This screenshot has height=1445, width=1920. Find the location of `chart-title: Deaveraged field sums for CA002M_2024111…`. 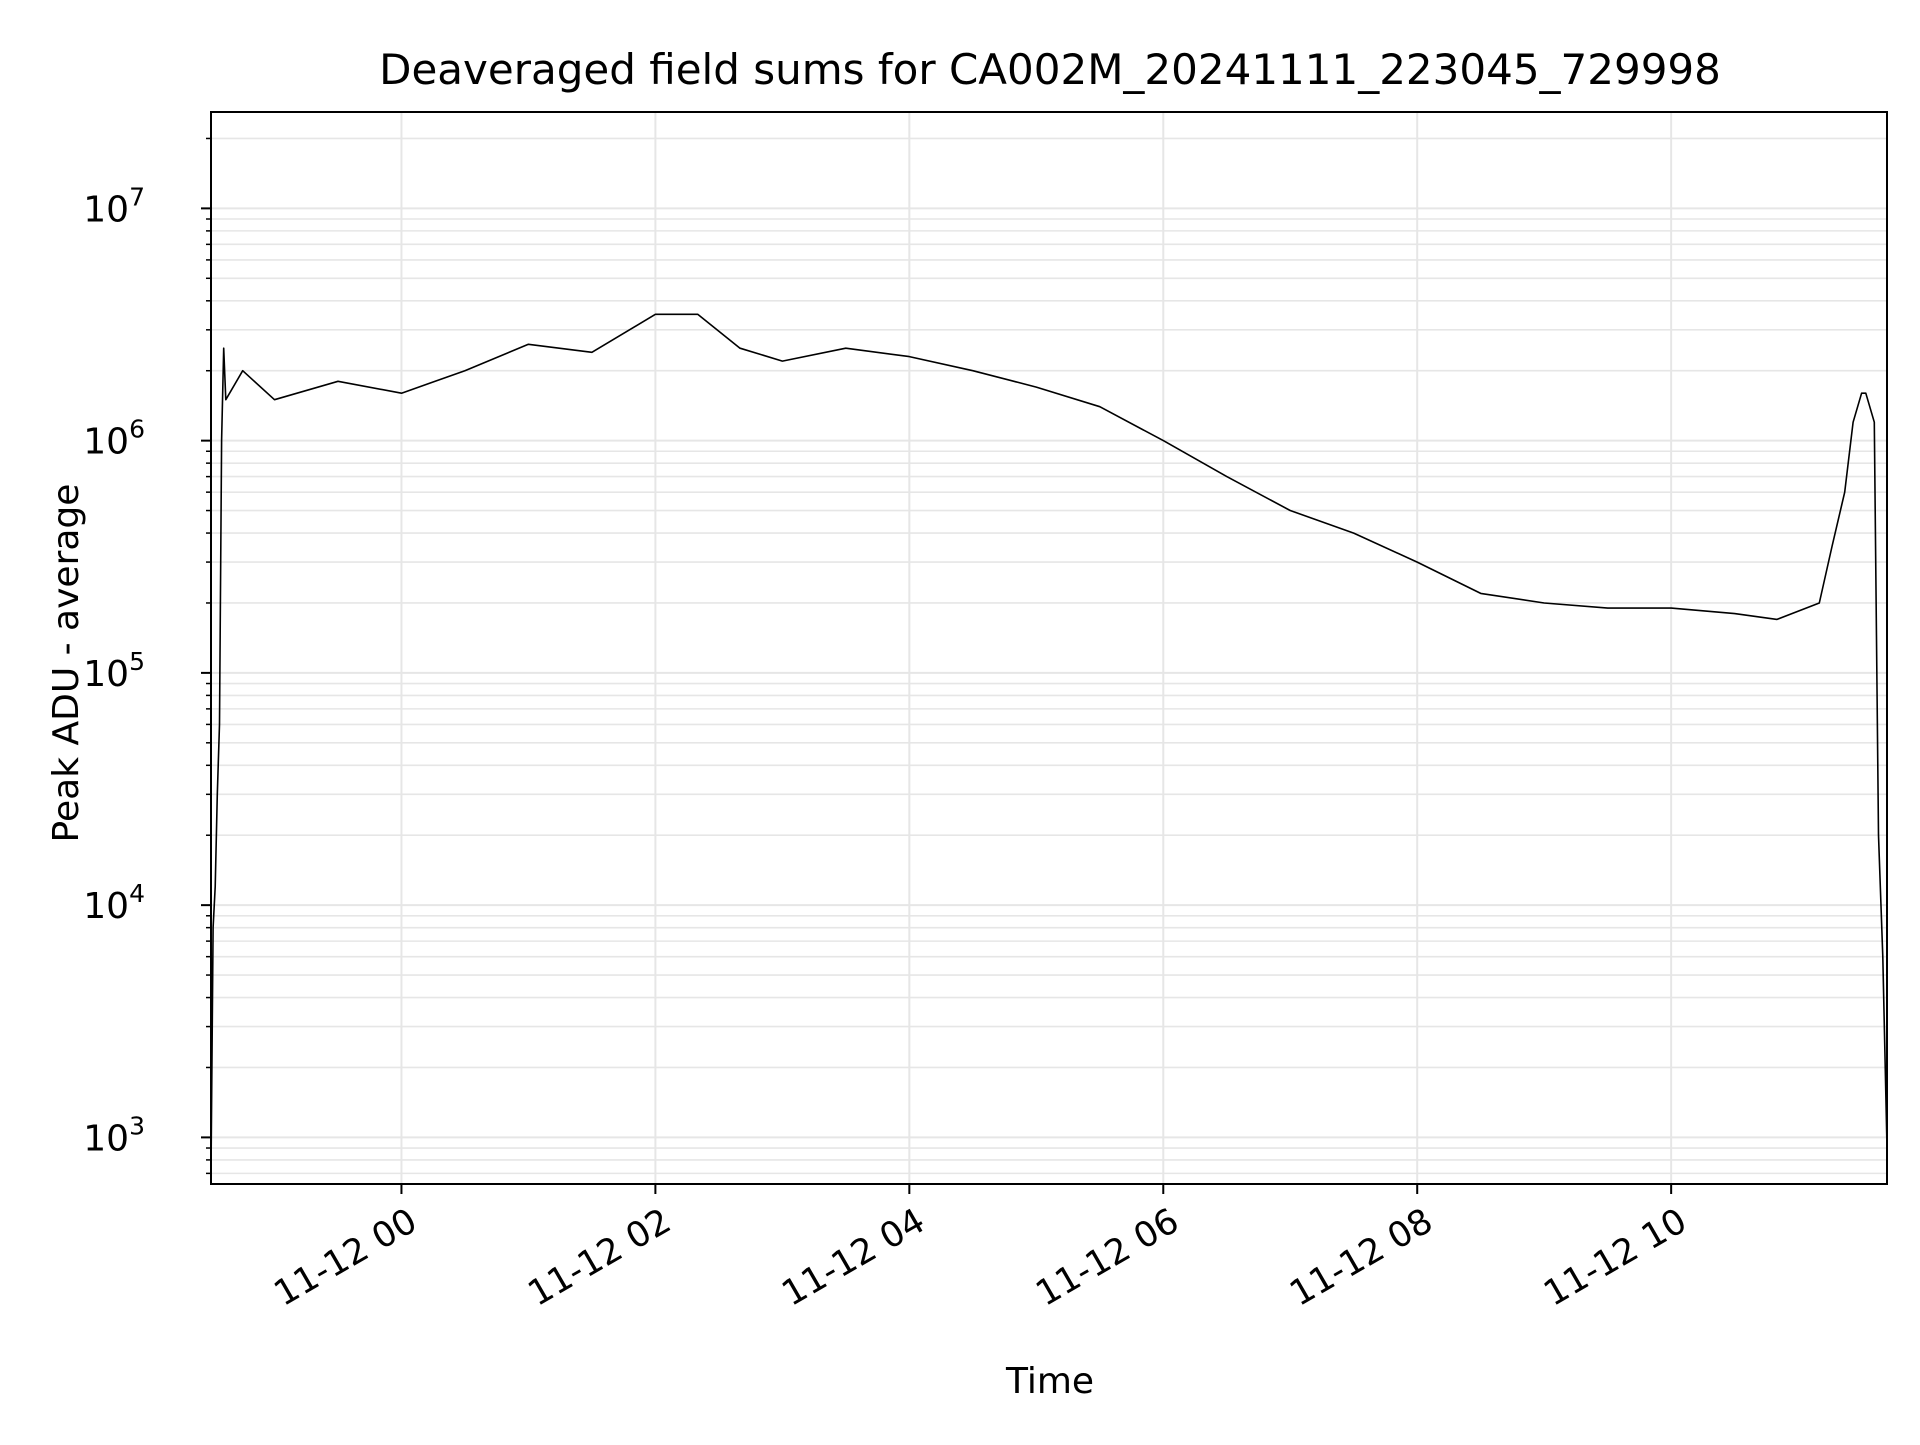

chart-title: Deaveraged field sums for CA002M_2024111… is located at coordinates (1050, 69).